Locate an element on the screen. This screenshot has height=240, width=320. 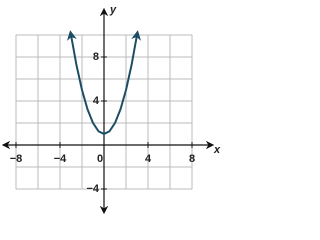
x-tick-label: −8 is located at coordinates (16, 159).